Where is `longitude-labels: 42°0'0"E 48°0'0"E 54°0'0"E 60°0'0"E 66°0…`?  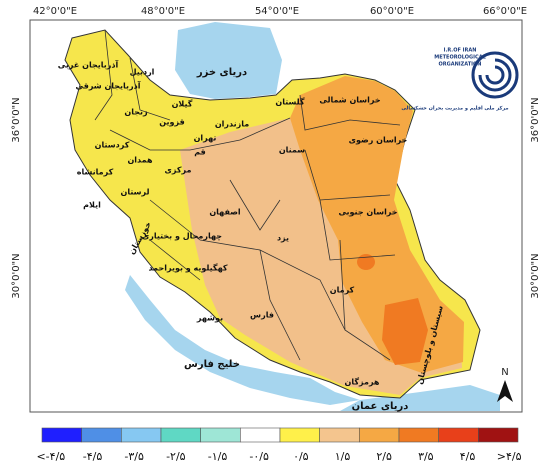
longitude-labels: 42°0'0"E 48°0'0"E 54°0'0"E 60°0'0"E 66°0… is located at coordinates (280, 11).